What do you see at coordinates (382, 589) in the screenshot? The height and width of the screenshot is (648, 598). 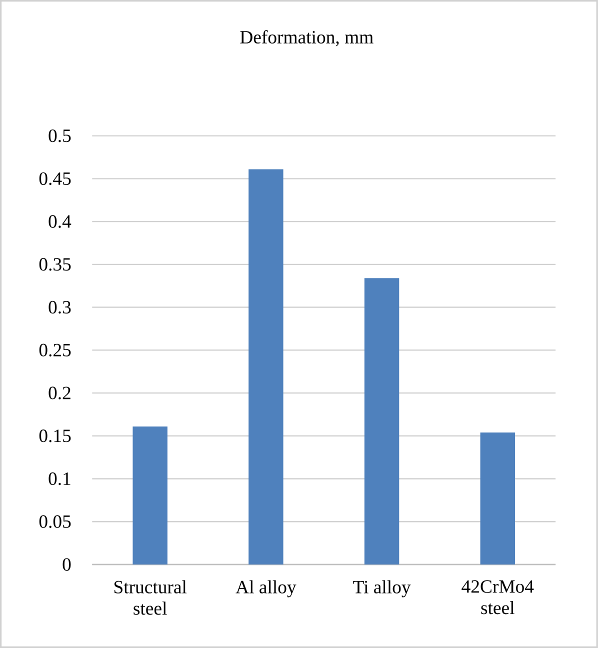 I see `x-tick-label: Ti alloy` at bounding box center [382, 589].